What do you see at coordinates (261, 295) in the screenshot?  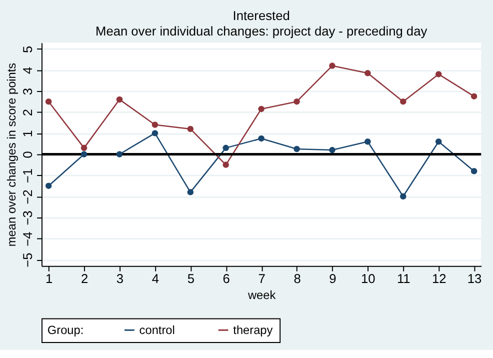 I see `x-axis-title: week` at bounding box center [261, 295].